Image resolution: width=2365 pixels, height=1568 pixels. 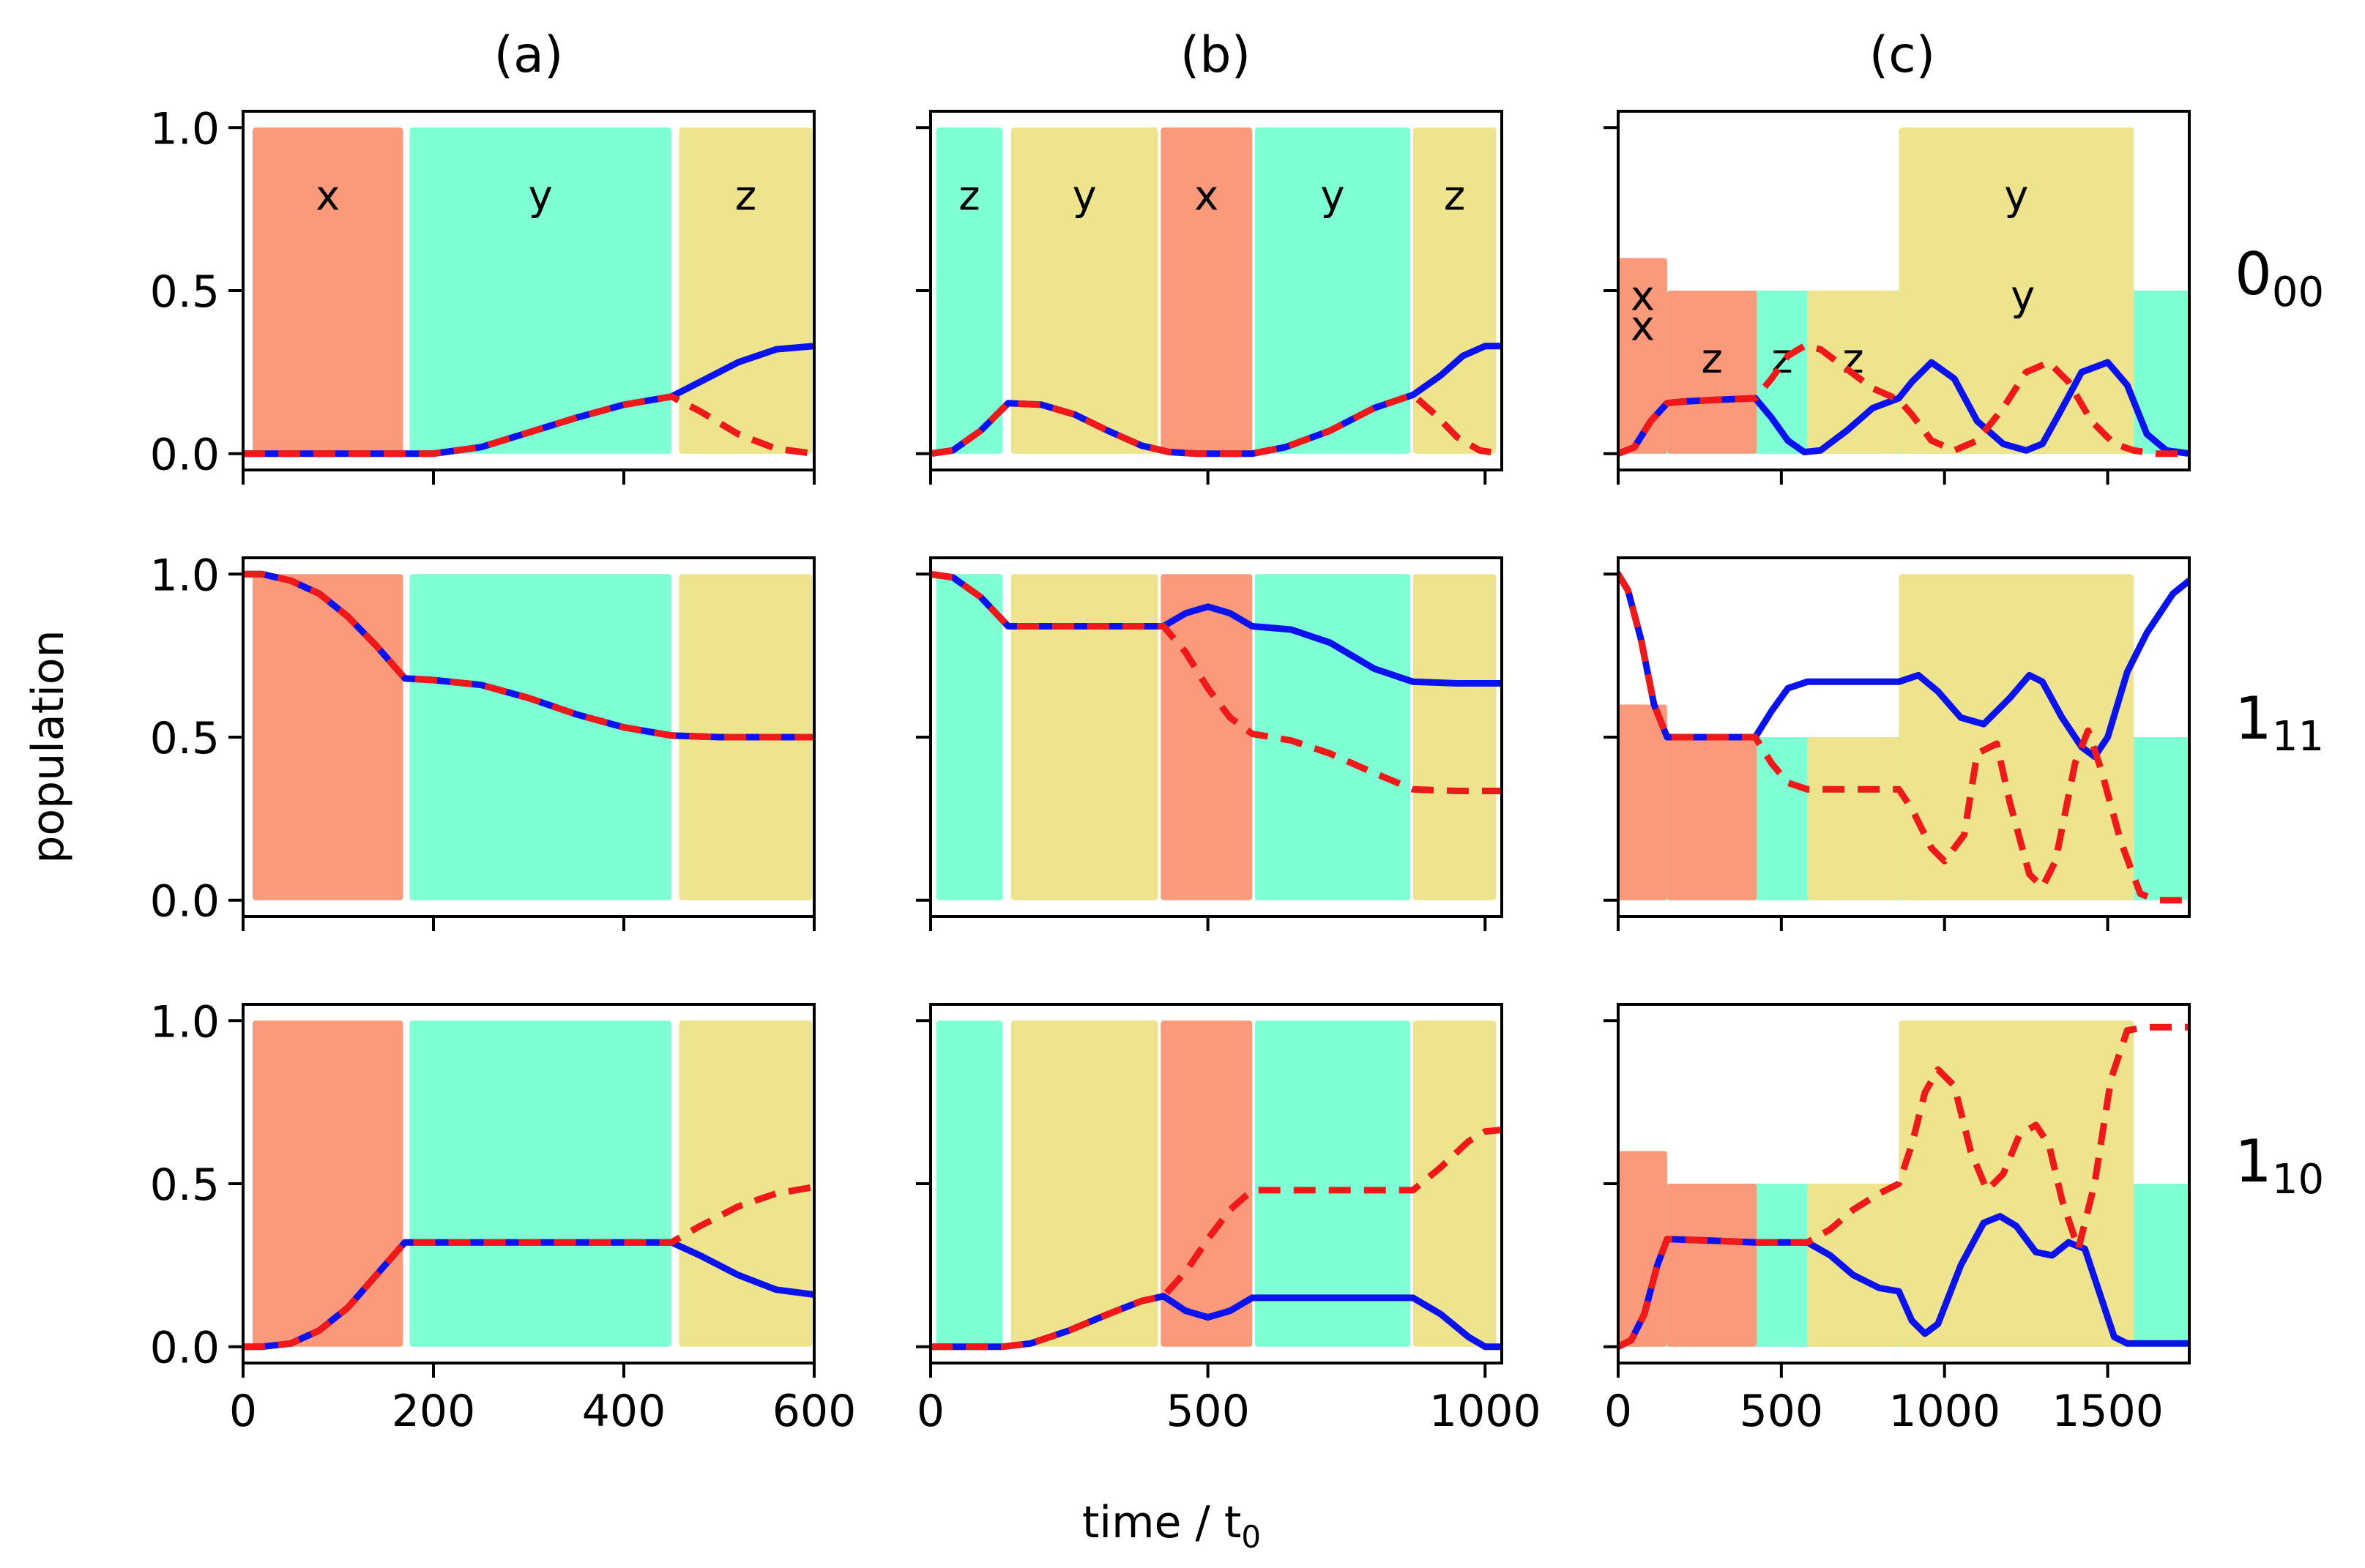 What do you see at coordinates (1208, 1411) in the screenshot?
I see `panel-2-1-xtick-label-1: 500` at bounding box center [1208, 1411].